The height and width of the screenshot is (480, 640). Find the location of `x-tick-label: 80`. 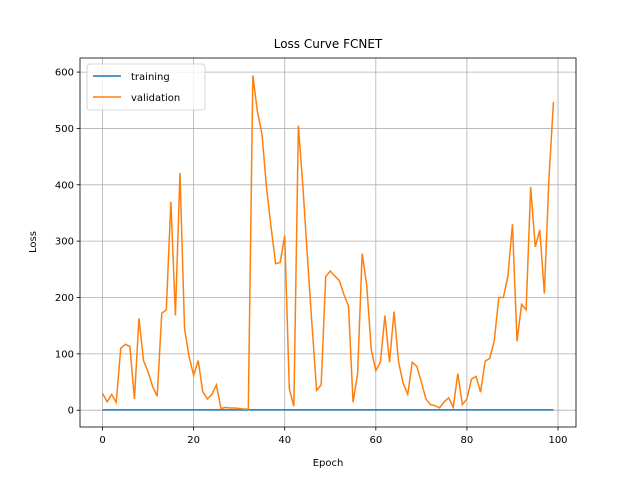

x-tick-label: 80 is located at coordinates (467, 440).